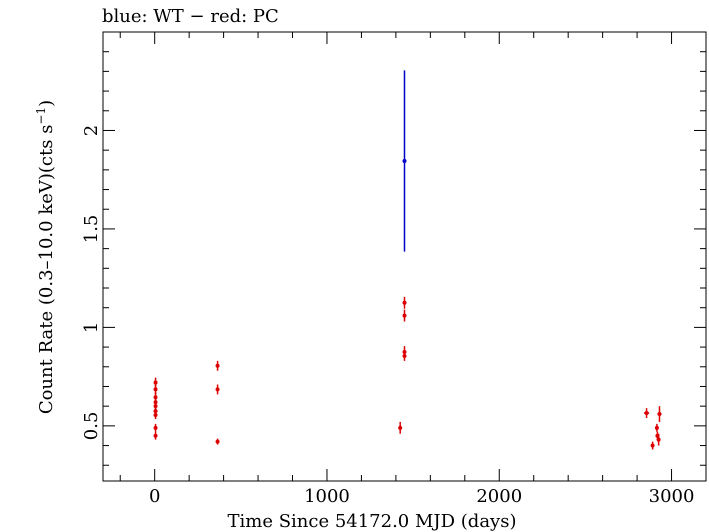  I want to click on data-point-wt, so click(404, 161).